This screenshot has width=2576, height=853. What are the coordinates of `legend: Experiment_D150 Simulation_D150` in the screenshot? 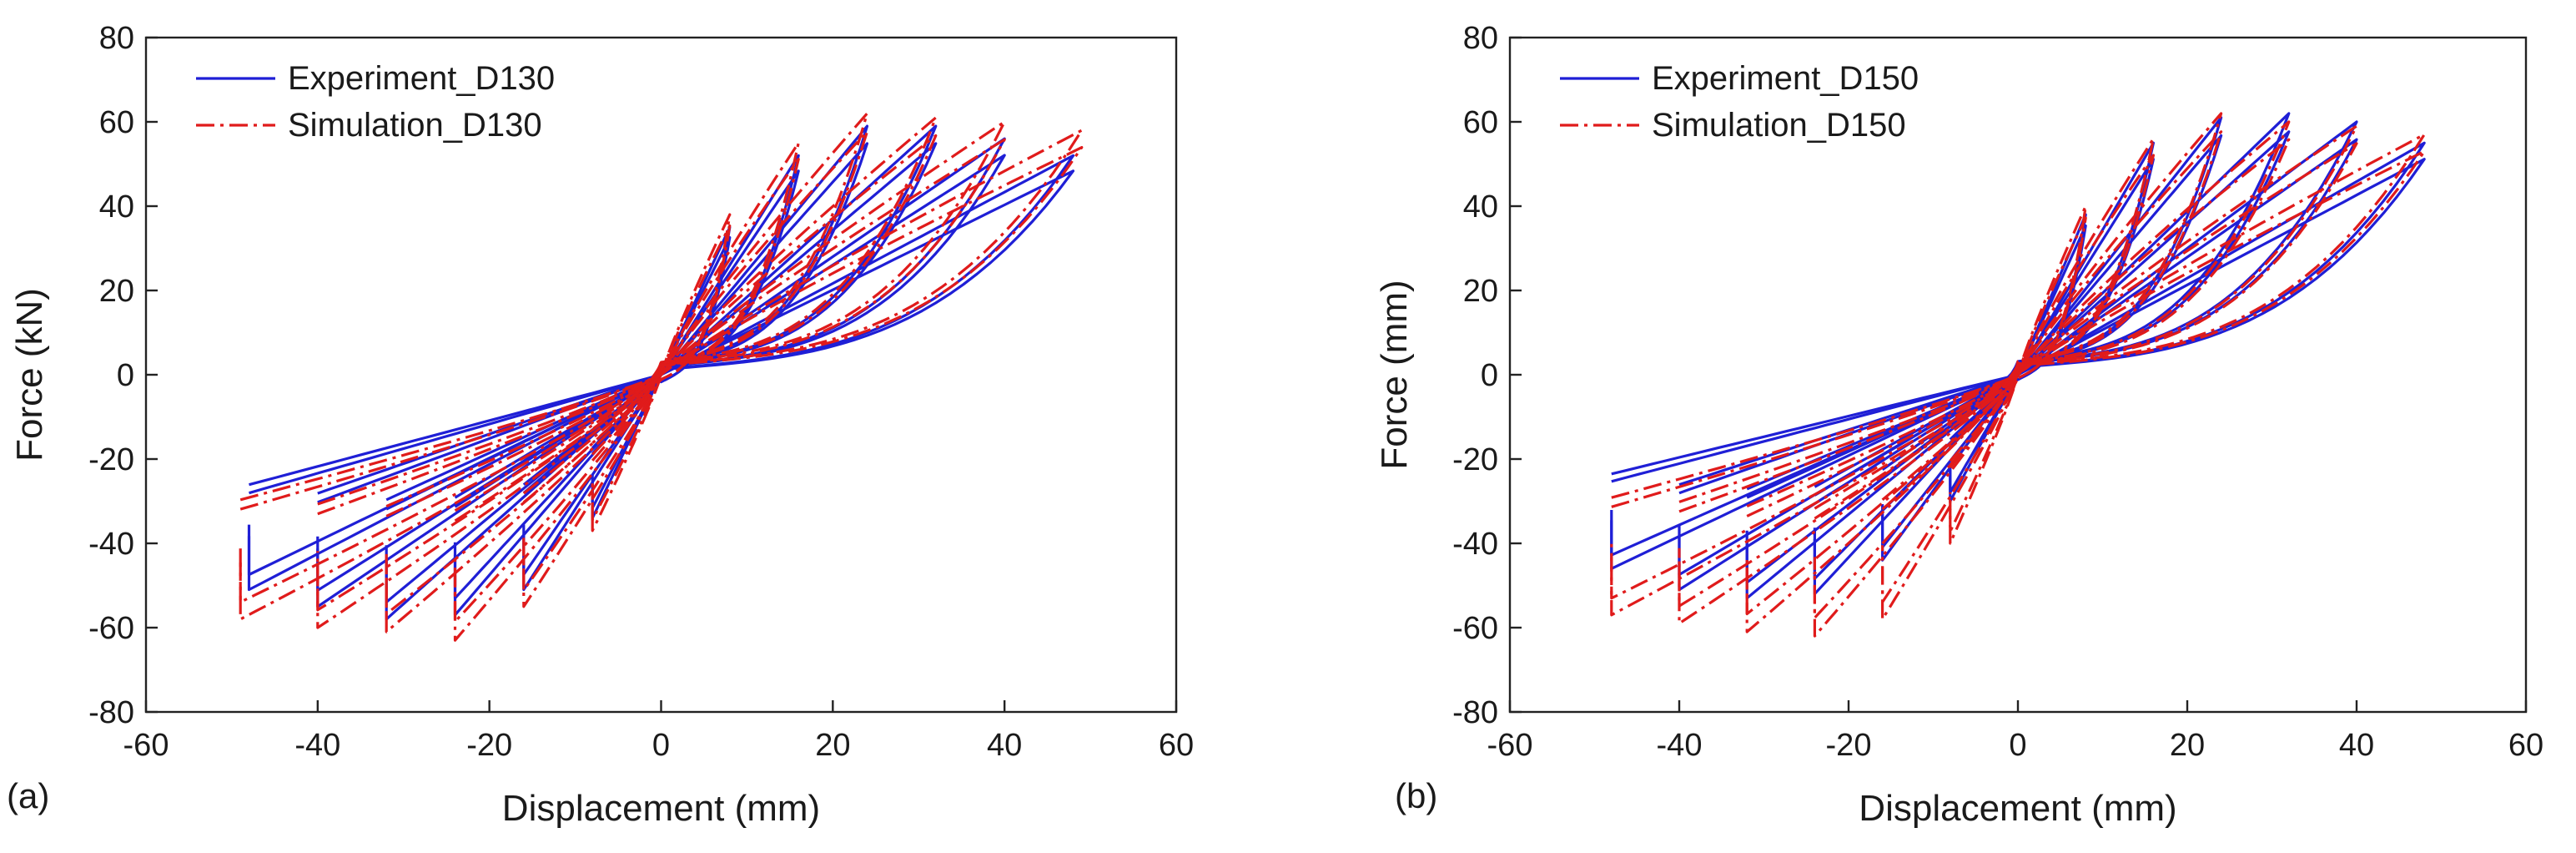 It's located at (1739, 102).